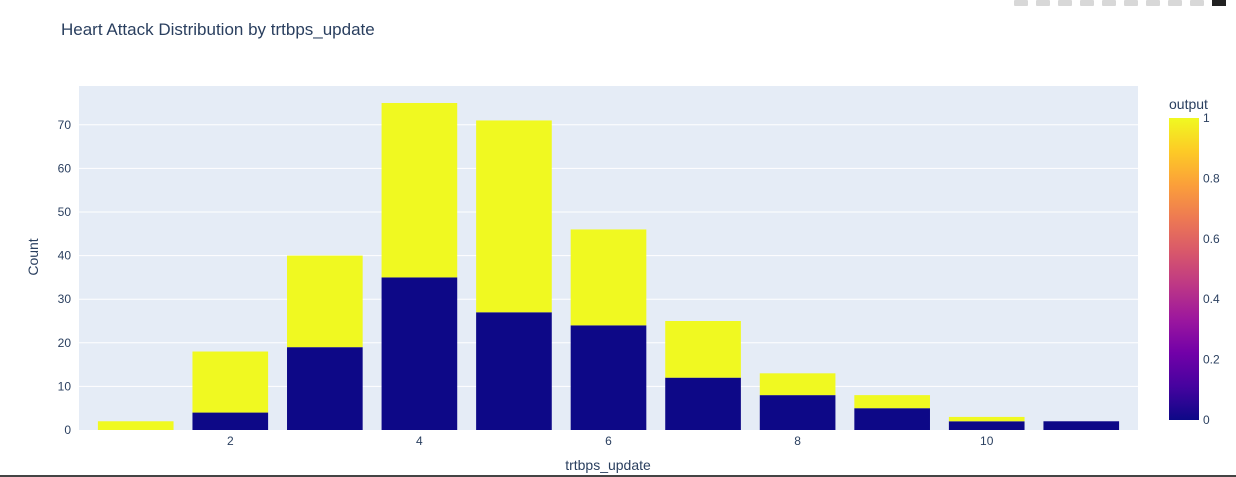 This screenshot has width=1236, height=477. What do you see at coordinates (1184, 269) in the screenshot?
I see `colorbar` at bounding box center [1184, 269].